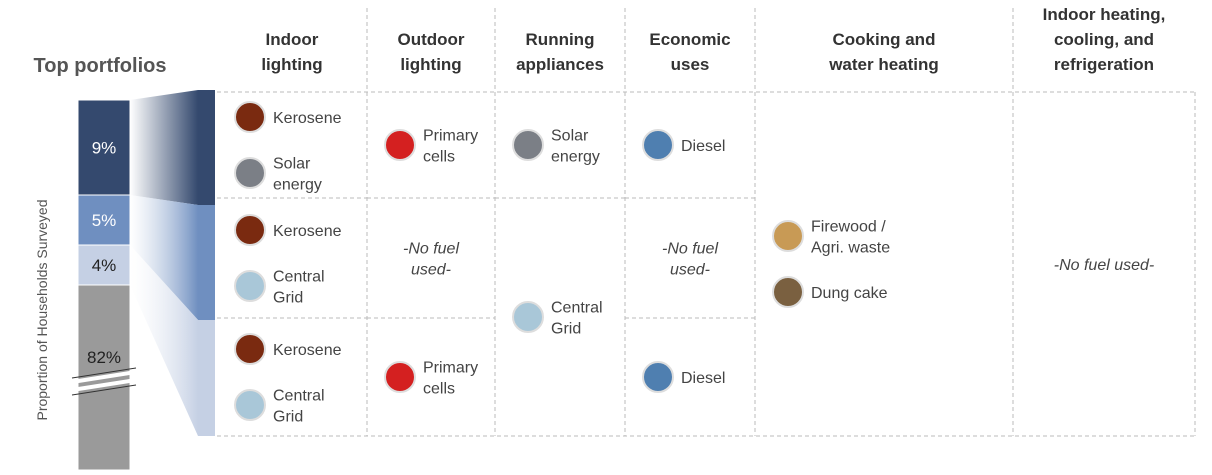 Image resolution: width=1212 pixels, height=475 pixels. What do you see at coordinates (689, 39) in the screenshot?
I see `column-header: Economic` at bounding box center [689, 39].